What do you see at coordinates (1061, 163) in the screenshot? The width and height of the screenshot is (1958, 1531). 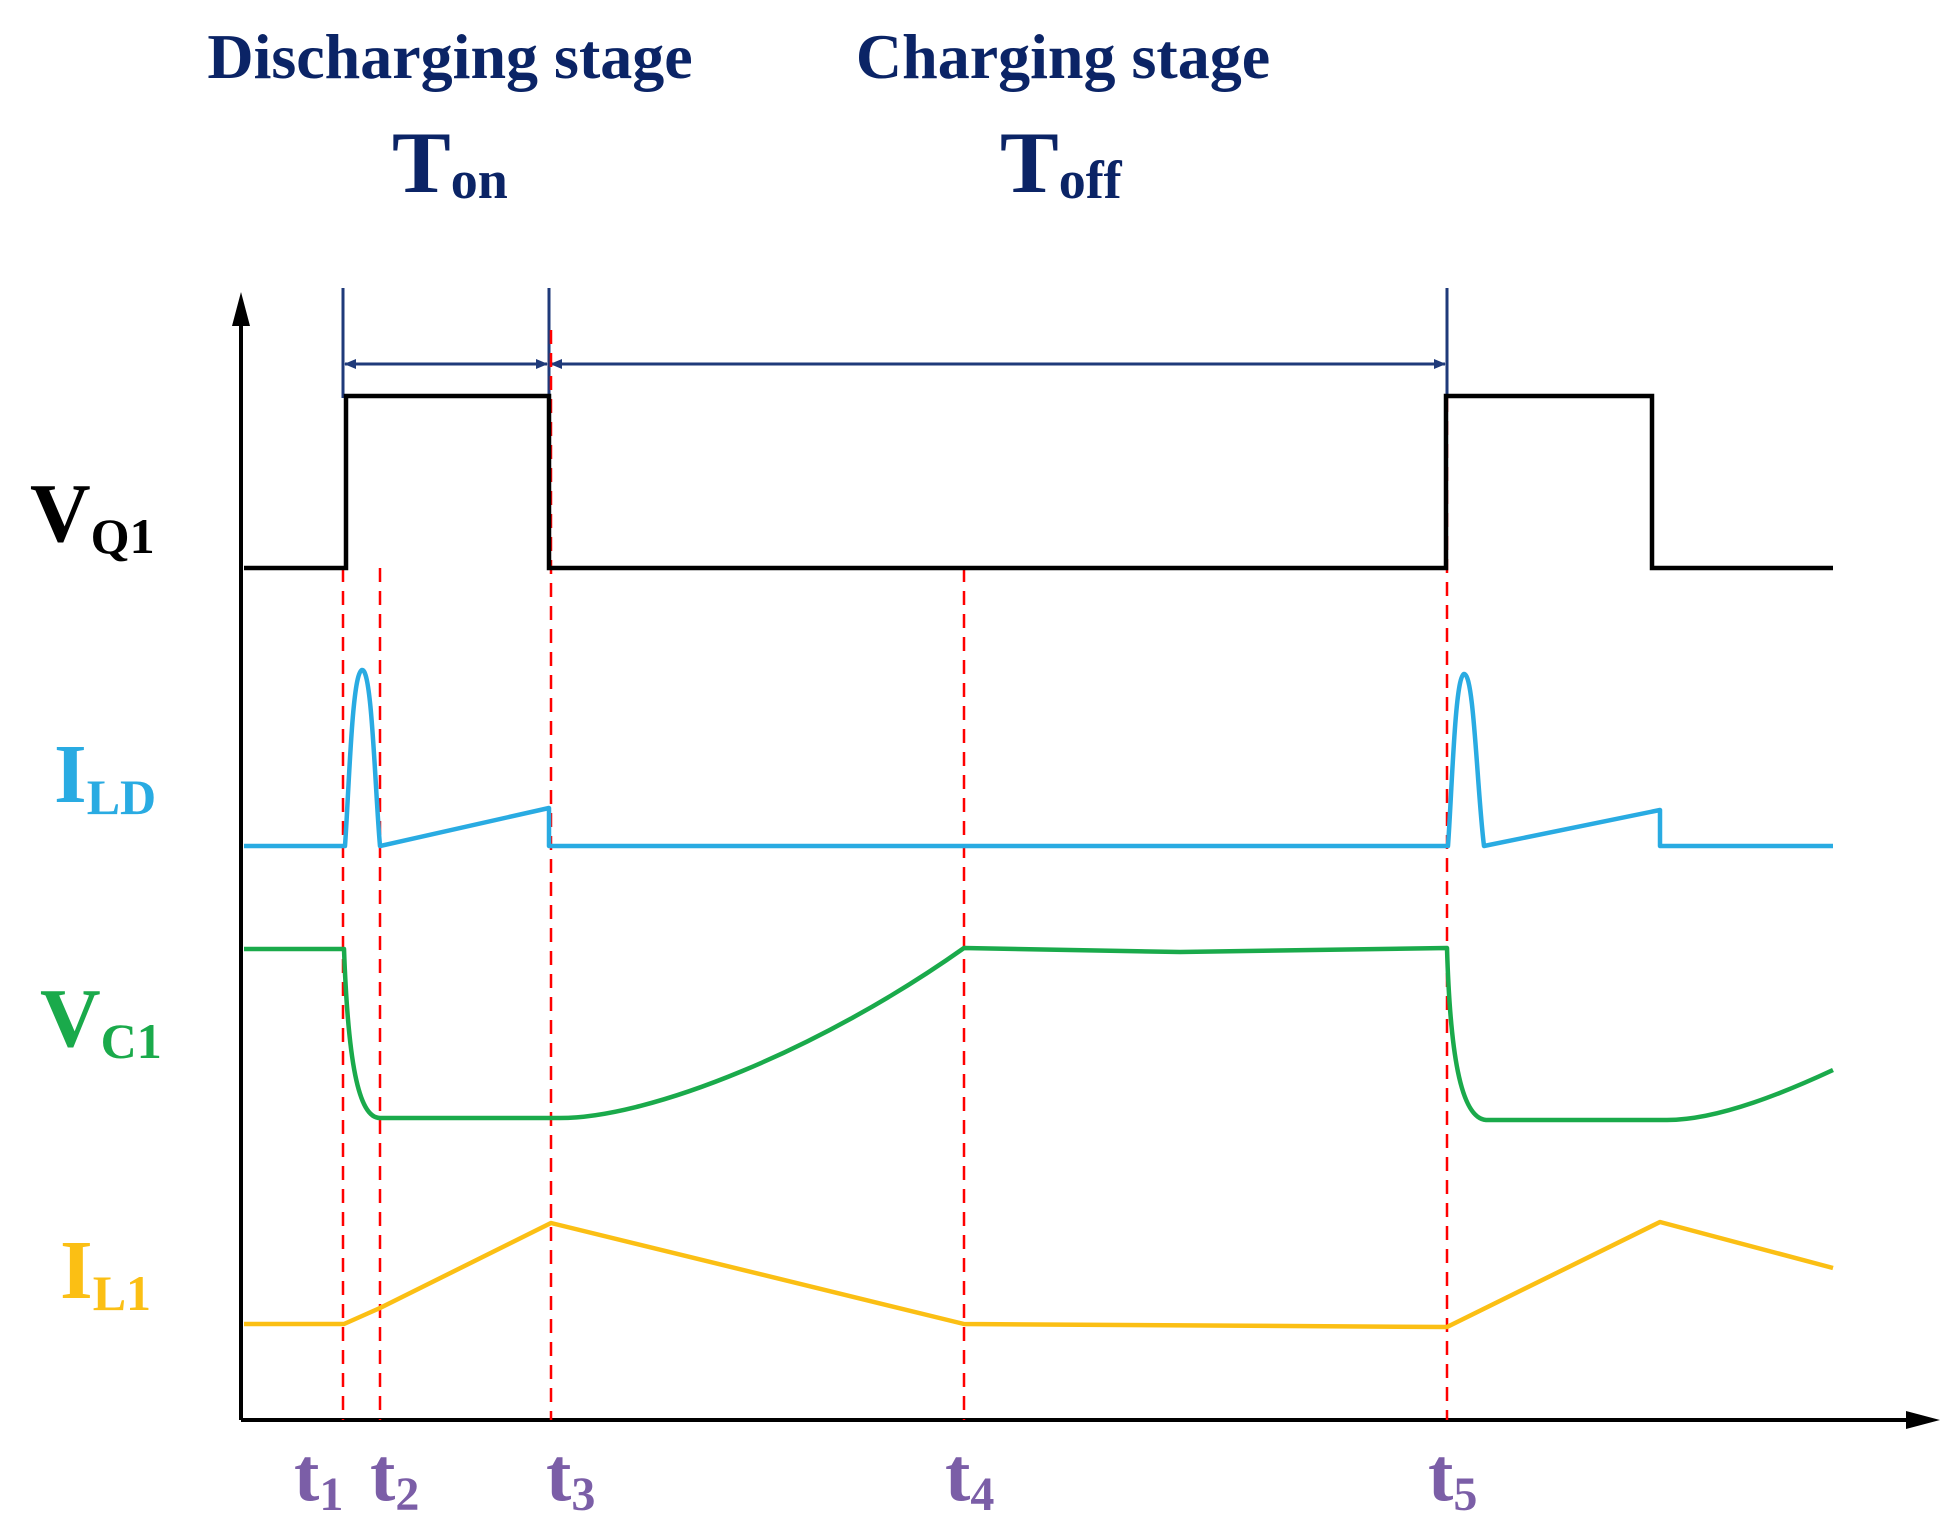 I see `toff-label: Toff` at bounding box center [1061, 163].